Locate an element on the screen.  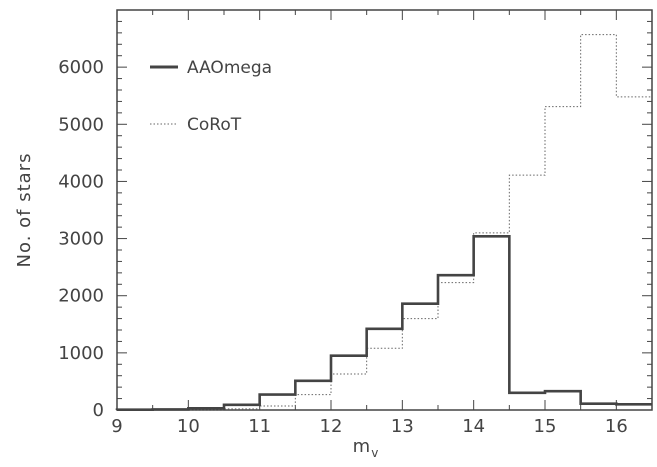
bin-aaomega-13.5 is located at coordinates (456, 342).